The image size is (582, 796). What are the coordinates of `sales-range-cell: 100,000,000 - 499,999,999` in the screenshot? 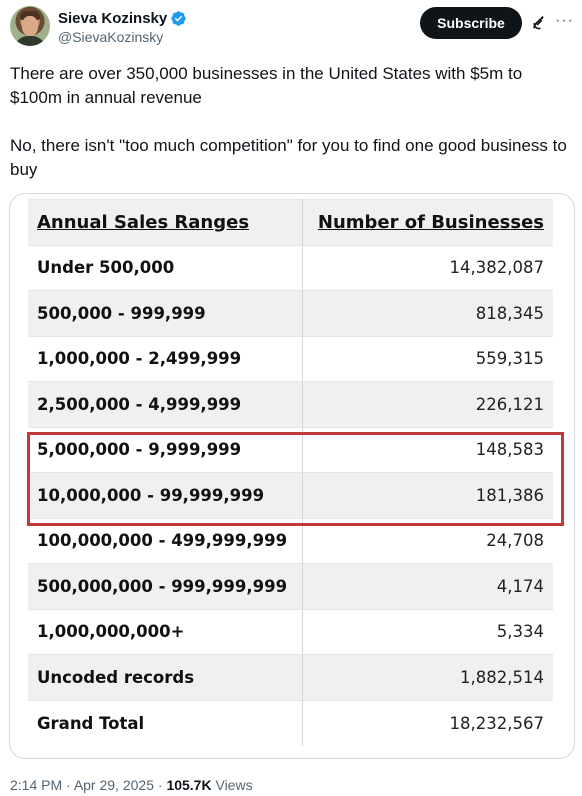 It's located at (166, 541).